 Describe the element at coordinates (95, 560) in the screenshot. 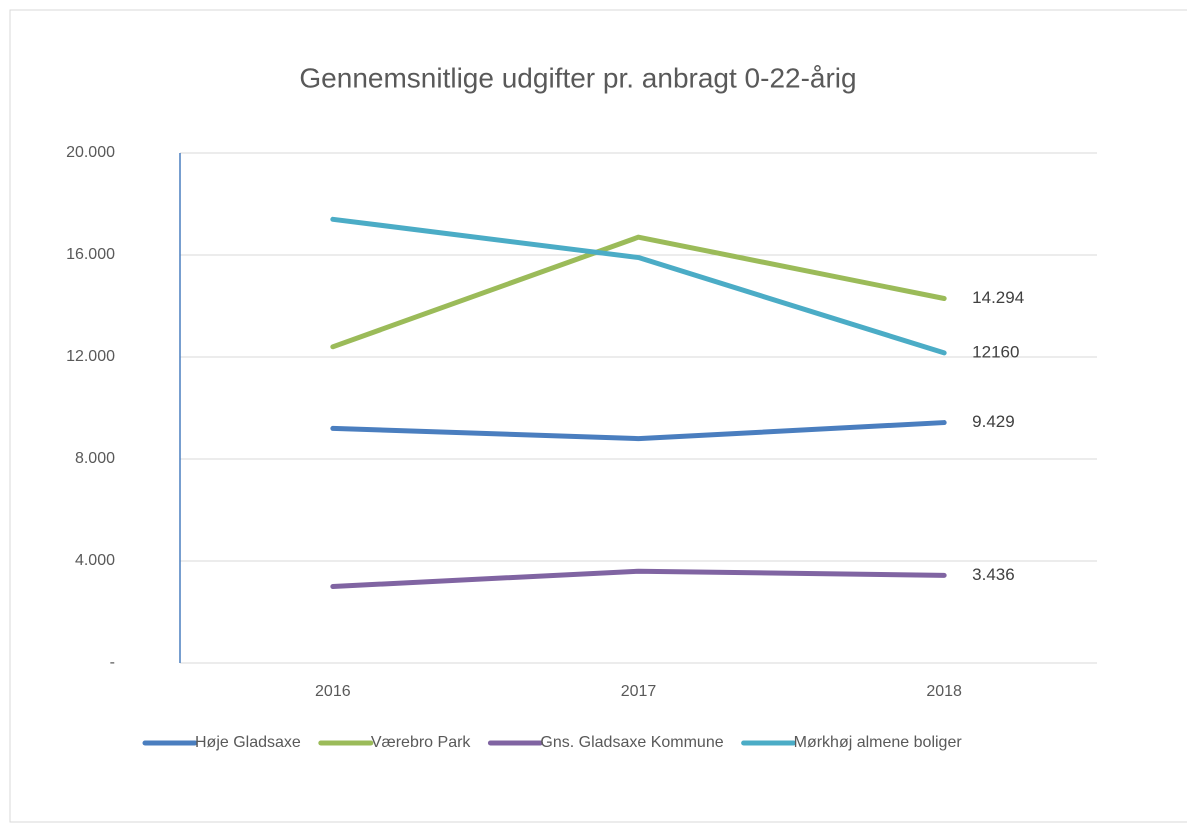

I see `y-tick-label: 4.000` at that location.